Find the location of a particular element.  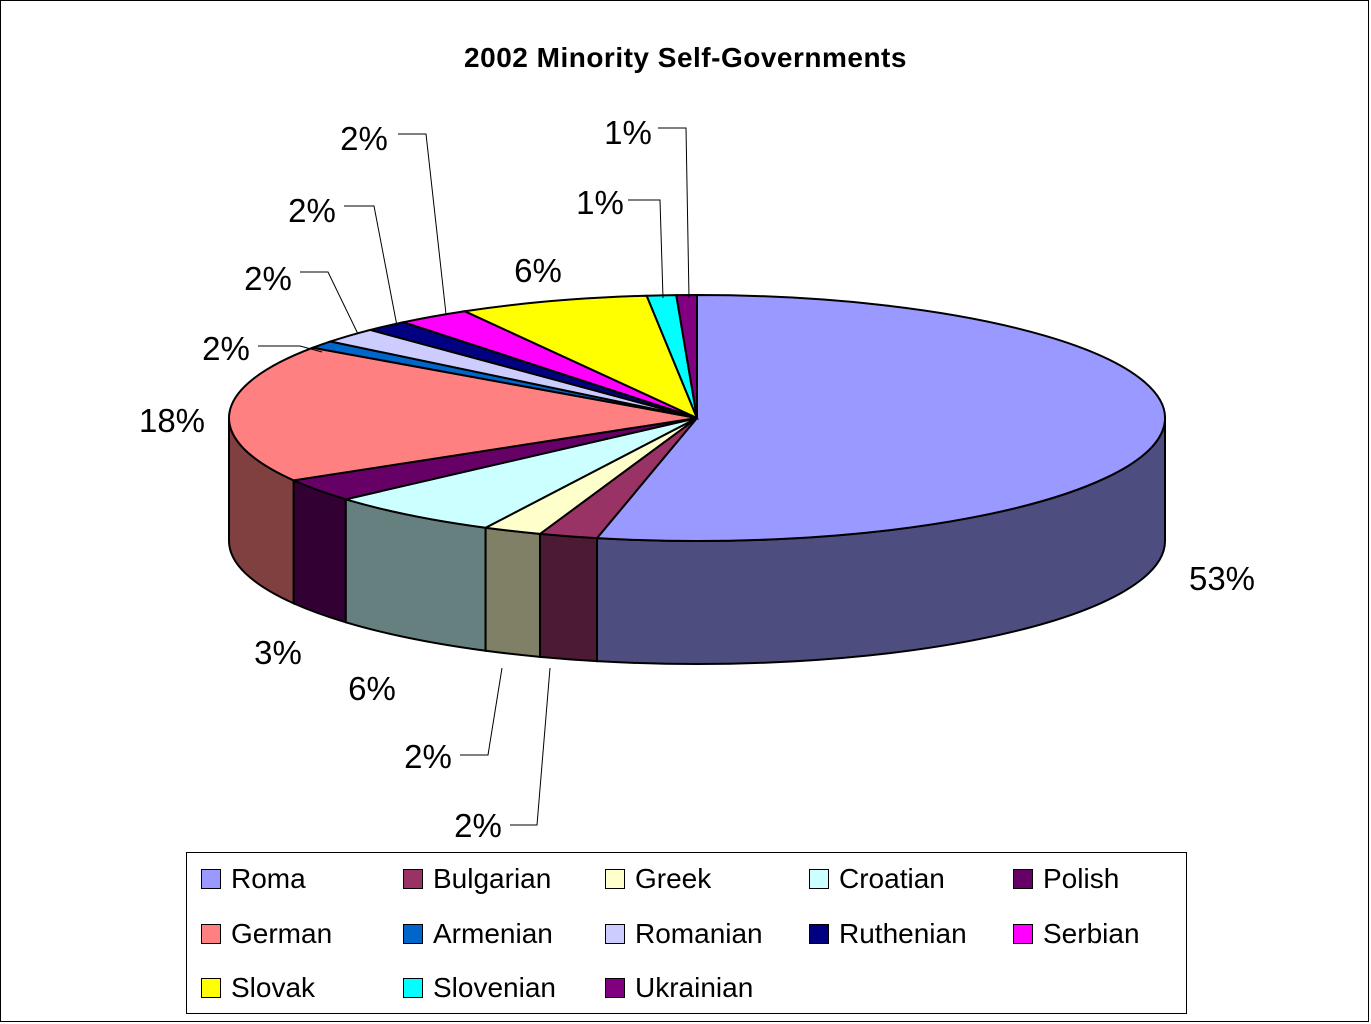

leader-line-armenian is located at coordinates (290, 349).